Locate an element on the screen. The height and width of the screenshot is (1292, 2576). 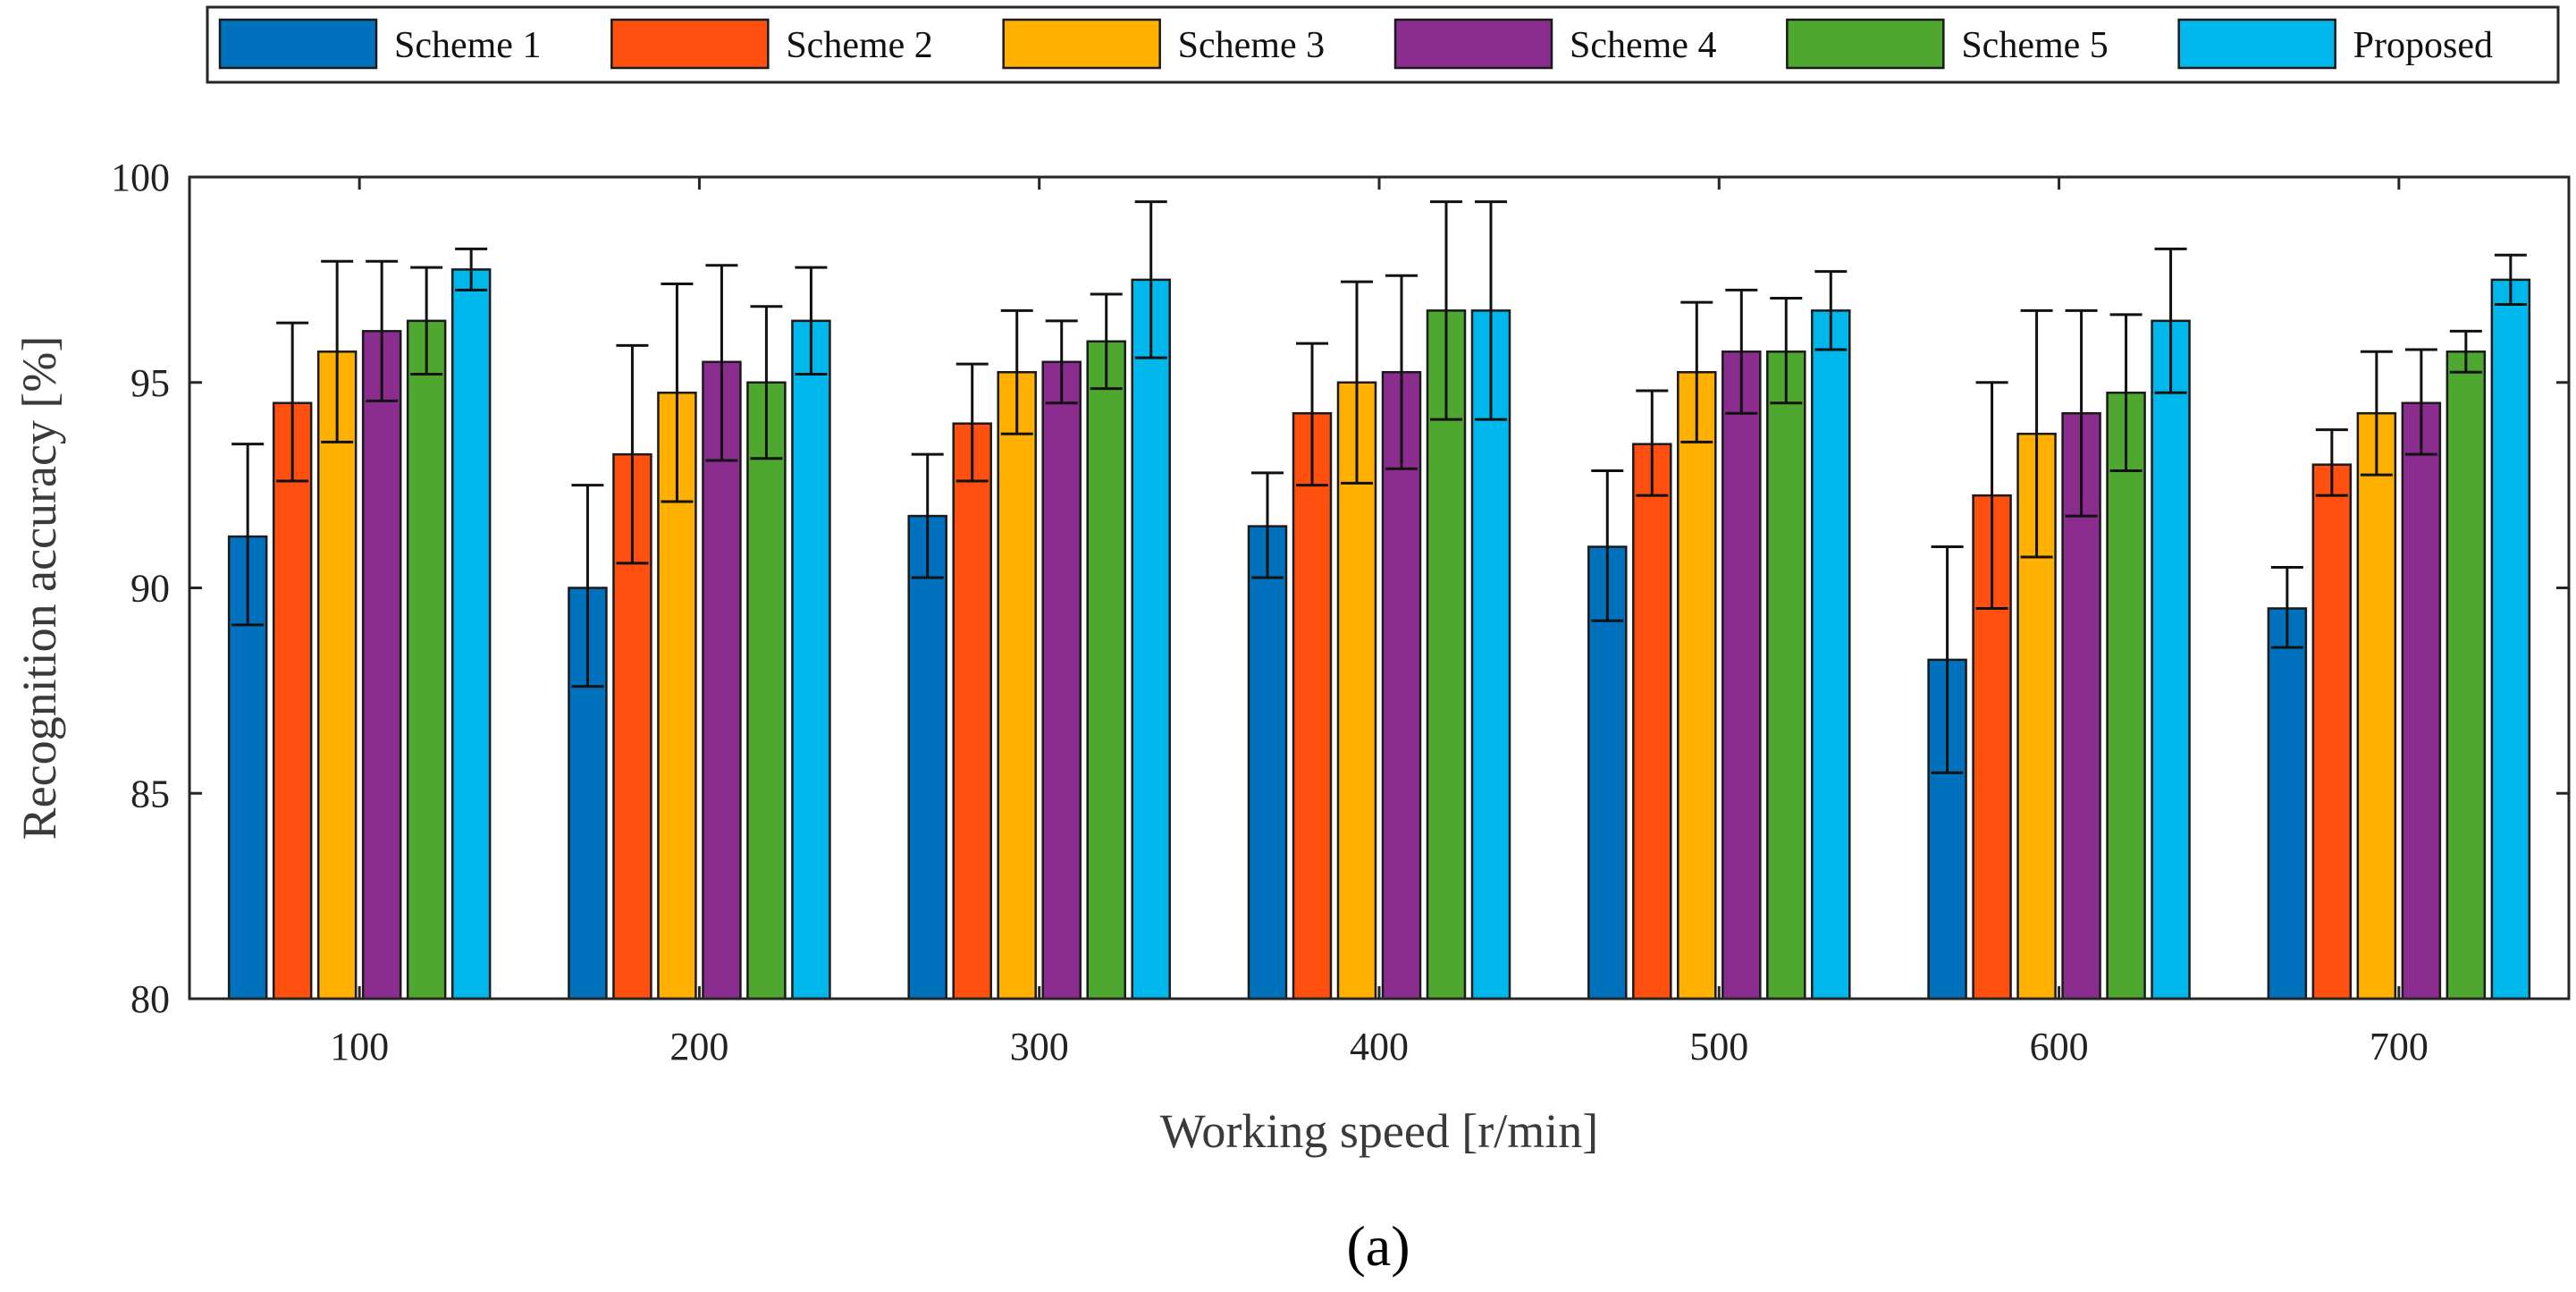
legend-label: Scheme 2 is located at coordinates (859, 45).